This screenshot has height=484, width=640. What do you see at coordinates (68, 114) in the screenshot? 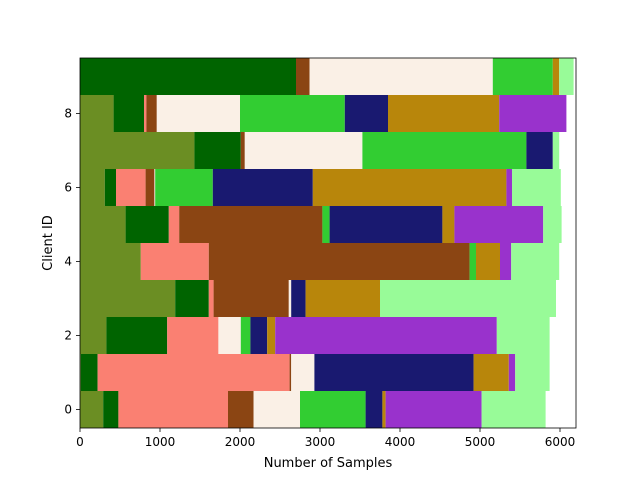
I see `y-tick-label: 8` at bounding box center [68, 114].